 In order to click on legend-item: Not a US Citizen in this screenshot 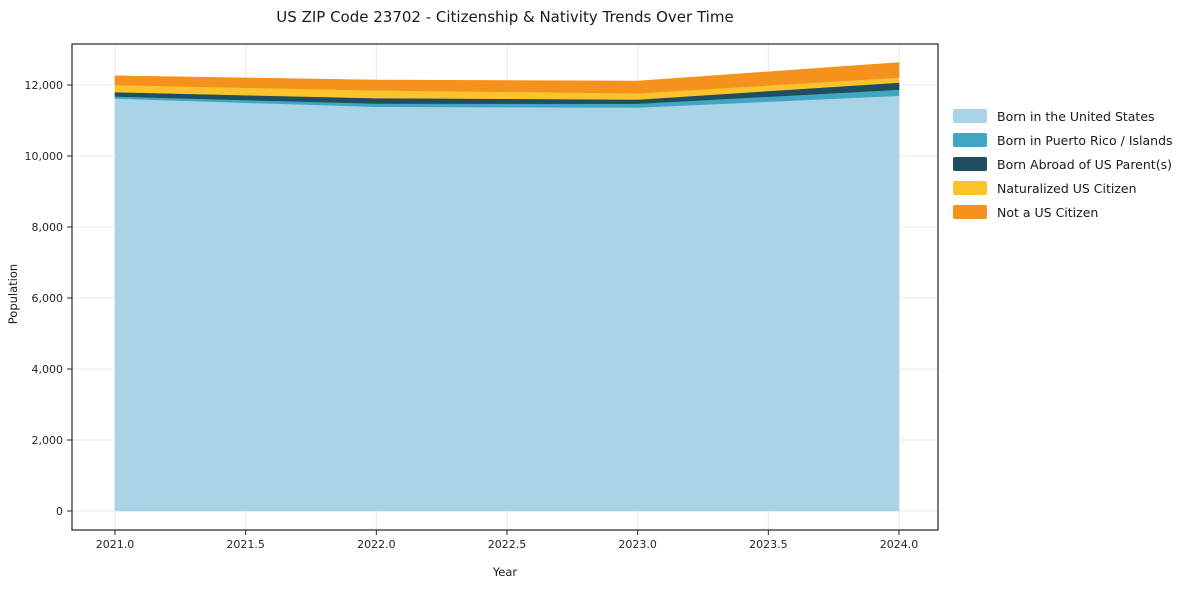, I will do `click(1063, 212)`.